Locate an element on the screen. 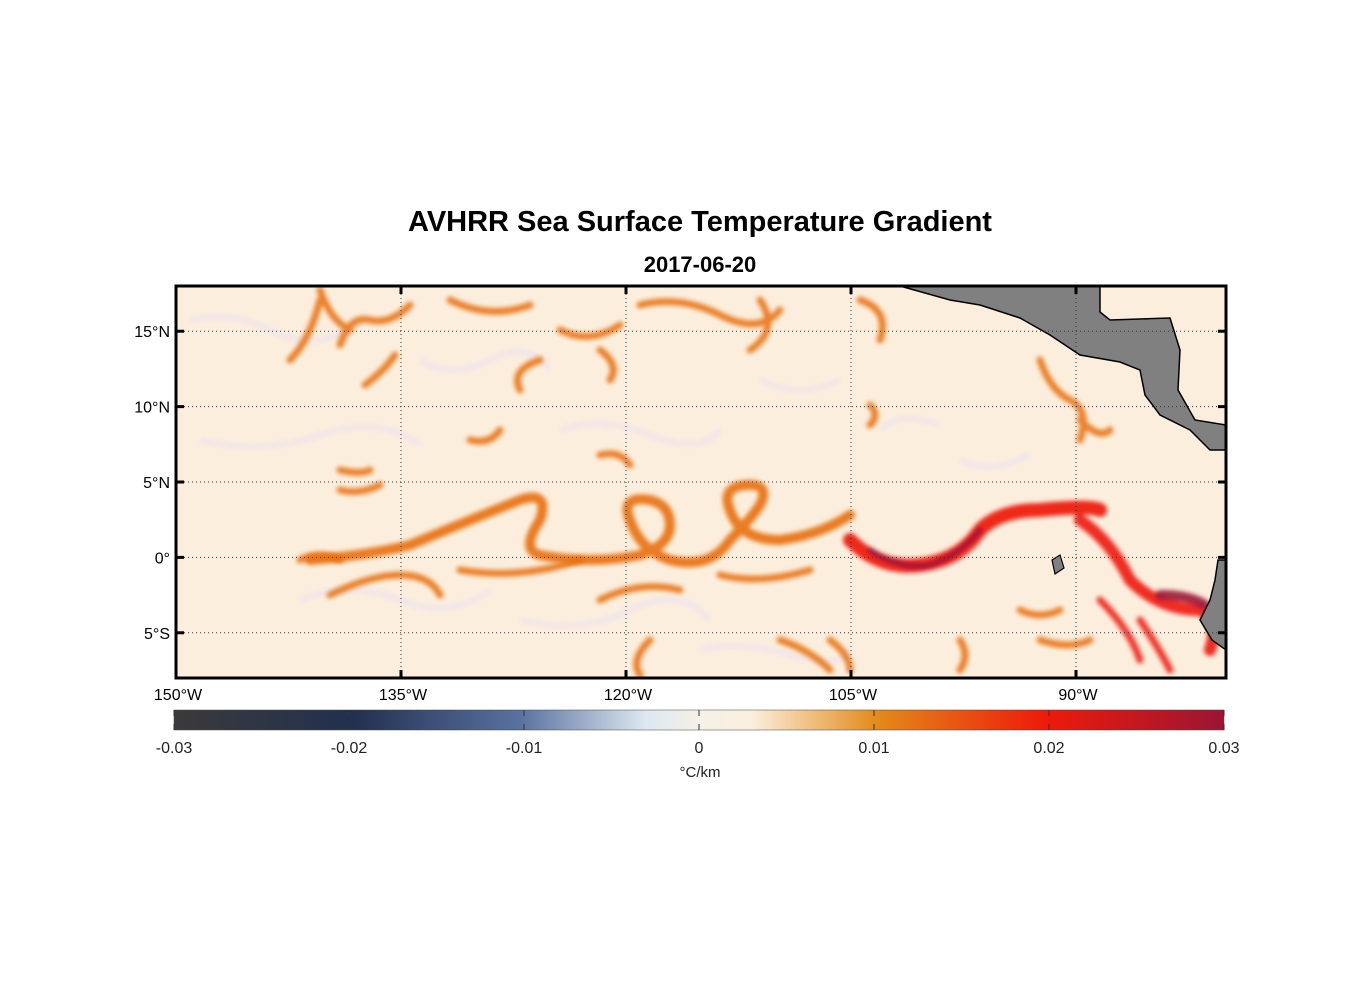 This screenshot has height=1000, width=1356. lon-tick-label: 135°W is located at coordinates (403, 695).